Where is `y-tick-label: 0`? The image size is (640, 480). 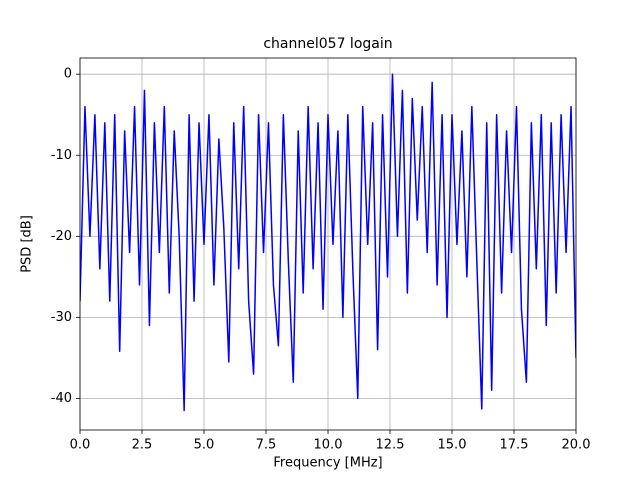 y-tick-label: 0 is located at coordinates (68, 74).